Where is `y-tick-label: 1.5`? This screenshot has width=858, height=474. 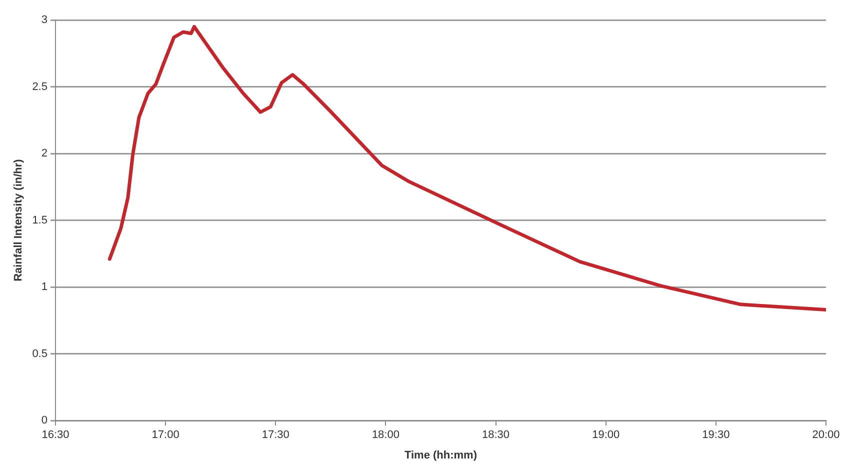 y-tick-label: 1.5 is located at coordinates (40, 220).